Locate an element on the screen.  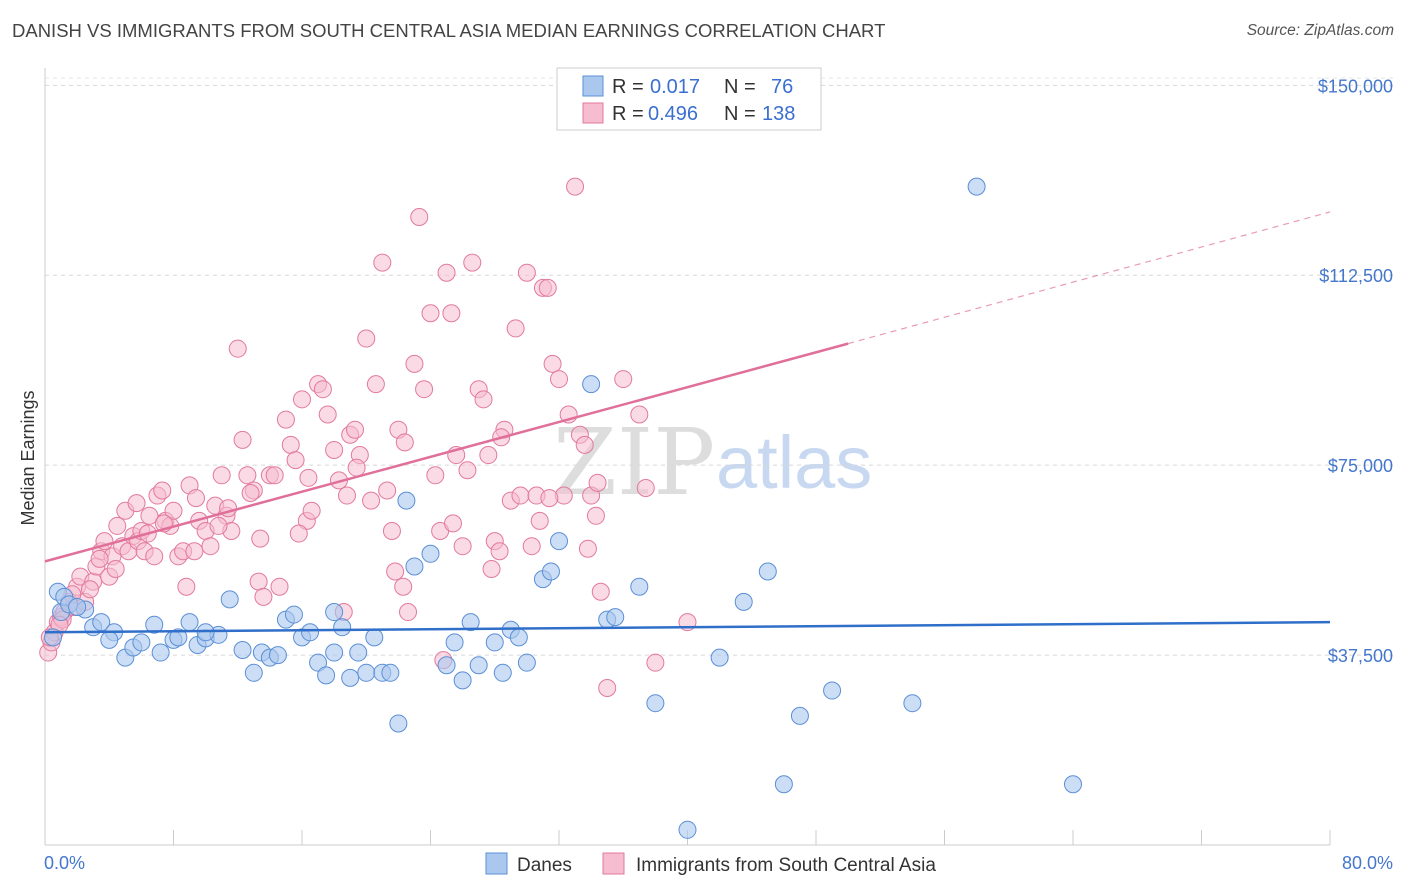
legend: R = 0.017 N = 76 R = 0.496 N = 138 is located at coordinates (689, 99).